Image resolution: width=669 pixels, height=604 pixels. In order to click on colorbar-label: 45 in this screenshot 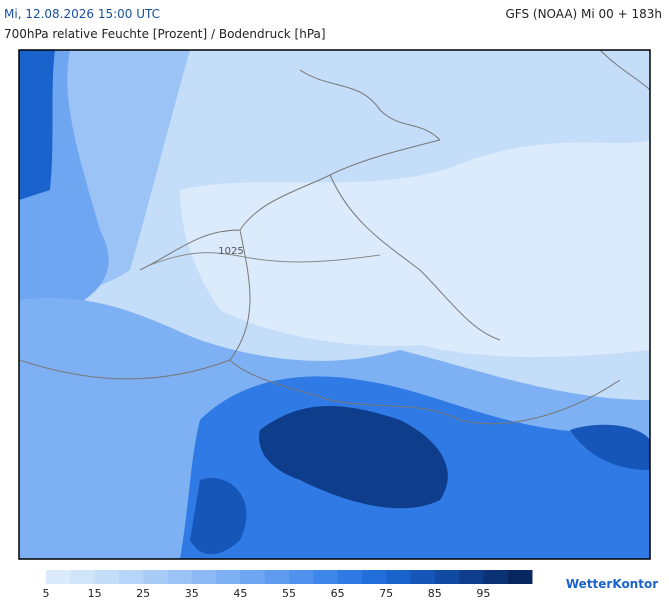, I will do `click(240, 593)`.